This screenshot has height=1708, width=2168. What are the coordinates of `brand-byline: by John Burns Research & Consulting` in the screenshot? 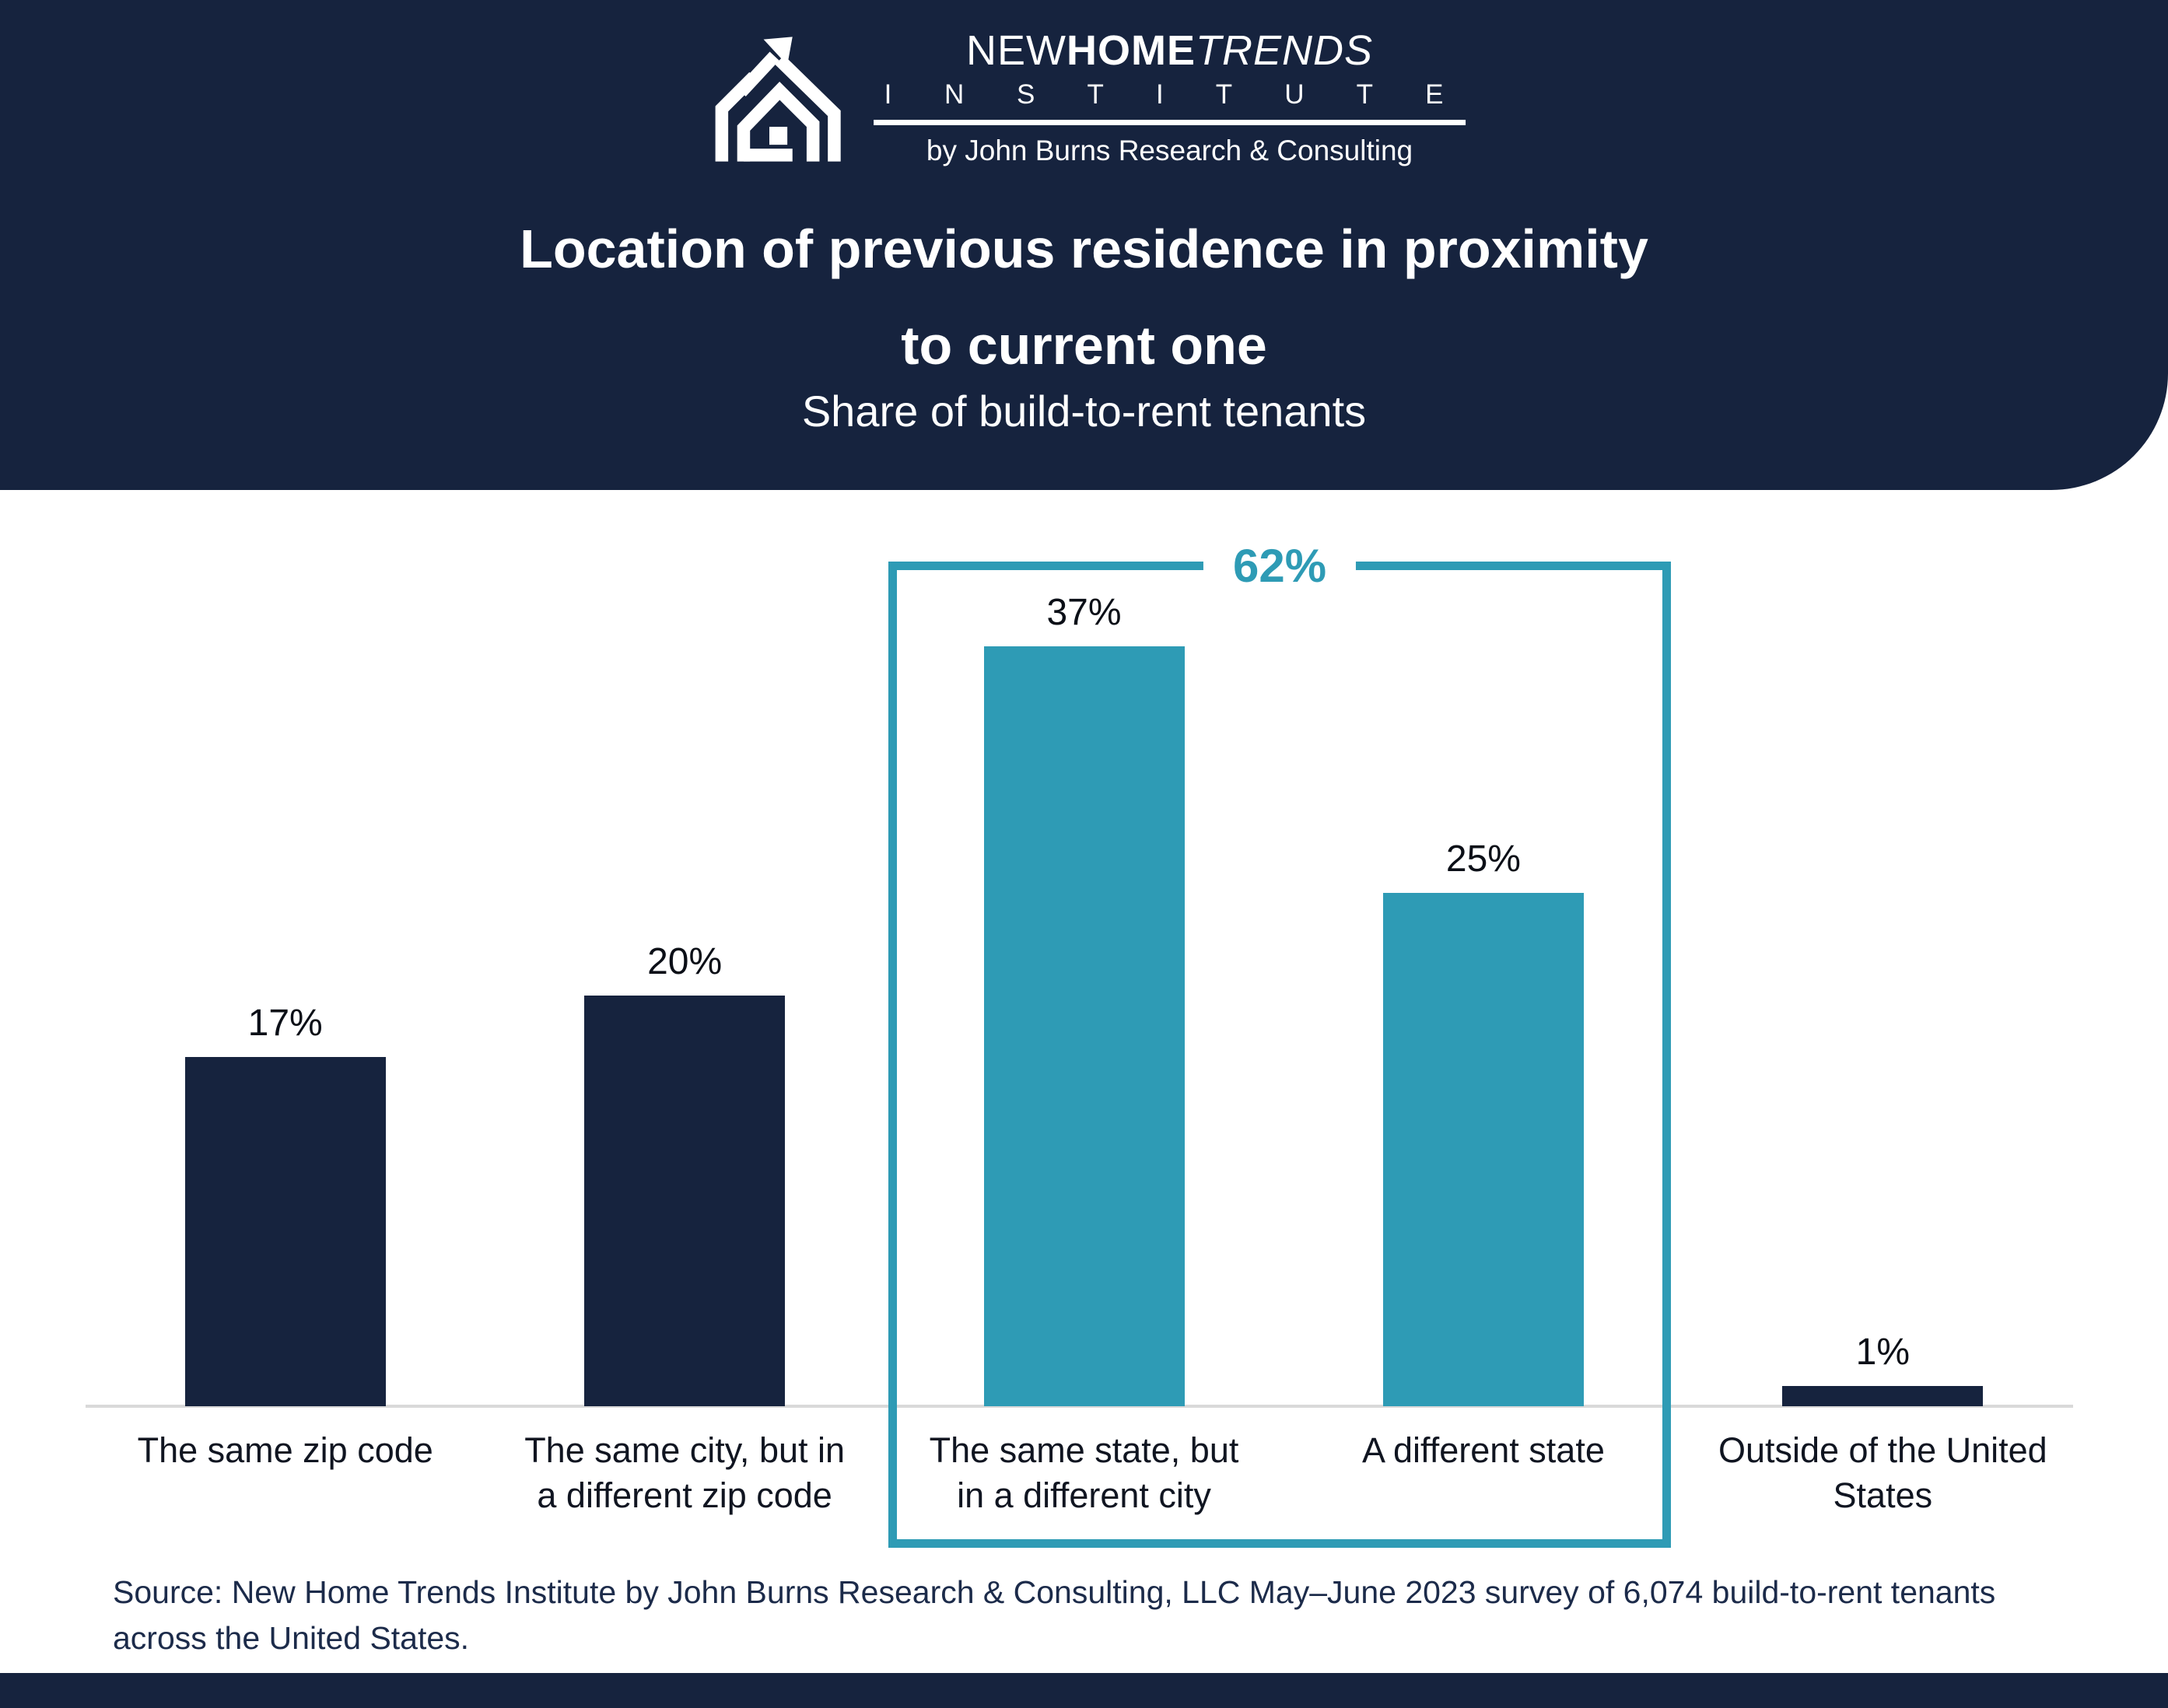 It's located at (1169, 151).